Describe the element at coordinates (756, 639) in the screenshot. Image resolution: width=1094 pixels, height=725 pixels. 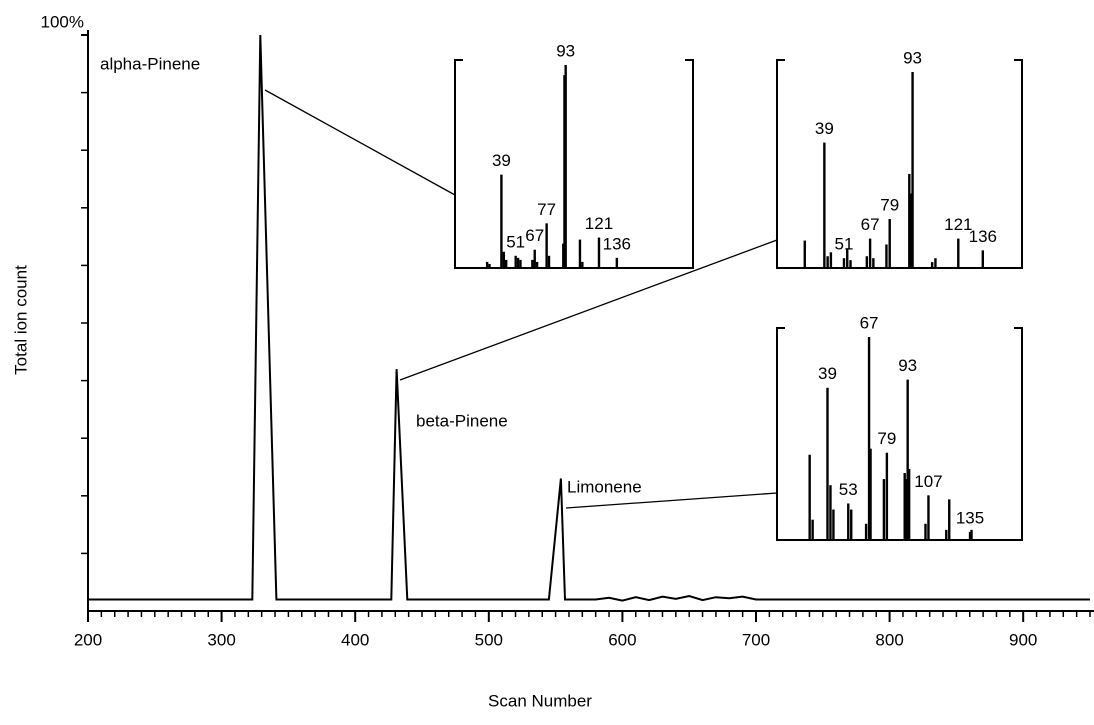
I see `x-tick-label: 700` at that location.